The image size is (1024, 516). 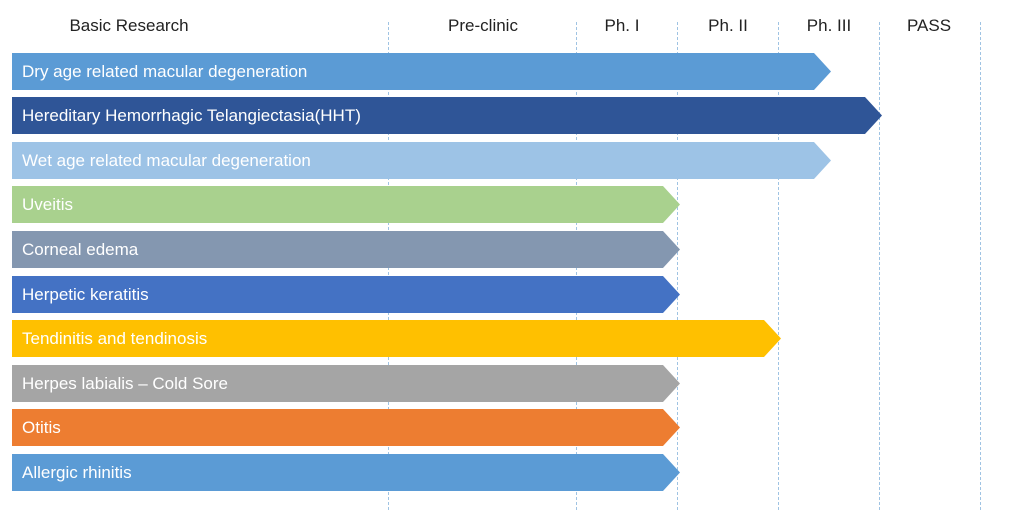 What do you see at coordinates (80, 249) in the screenshot?
I see `pipeline-indication-label: Corneal edema` at bounding box center [80, 249].